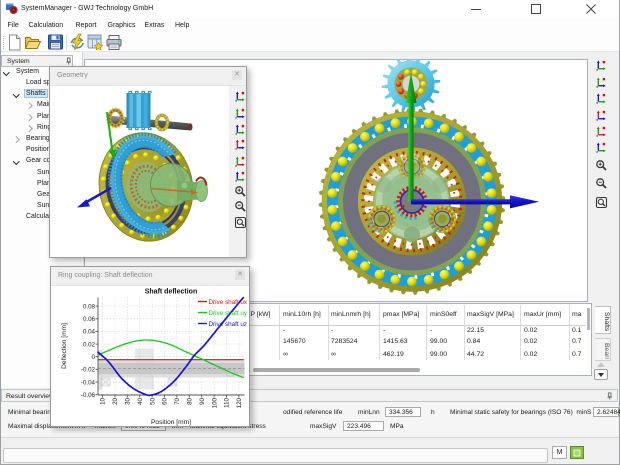  What do you see at coordinates (190, 400) in the screenshot?
I see `svg-text: 80` at bounding box center [190, 400].